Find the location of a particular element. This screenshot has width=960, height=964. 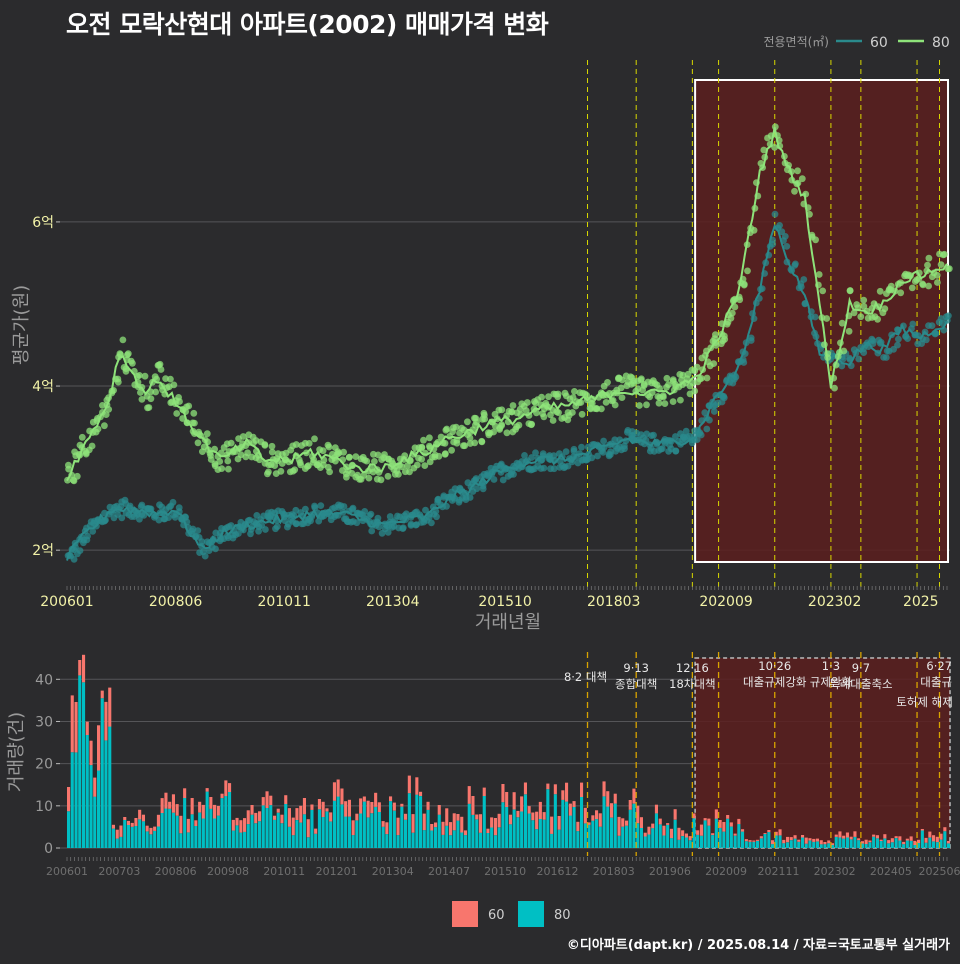

volume-x-tick-label: 202405 is located at coordinates (891, 871).